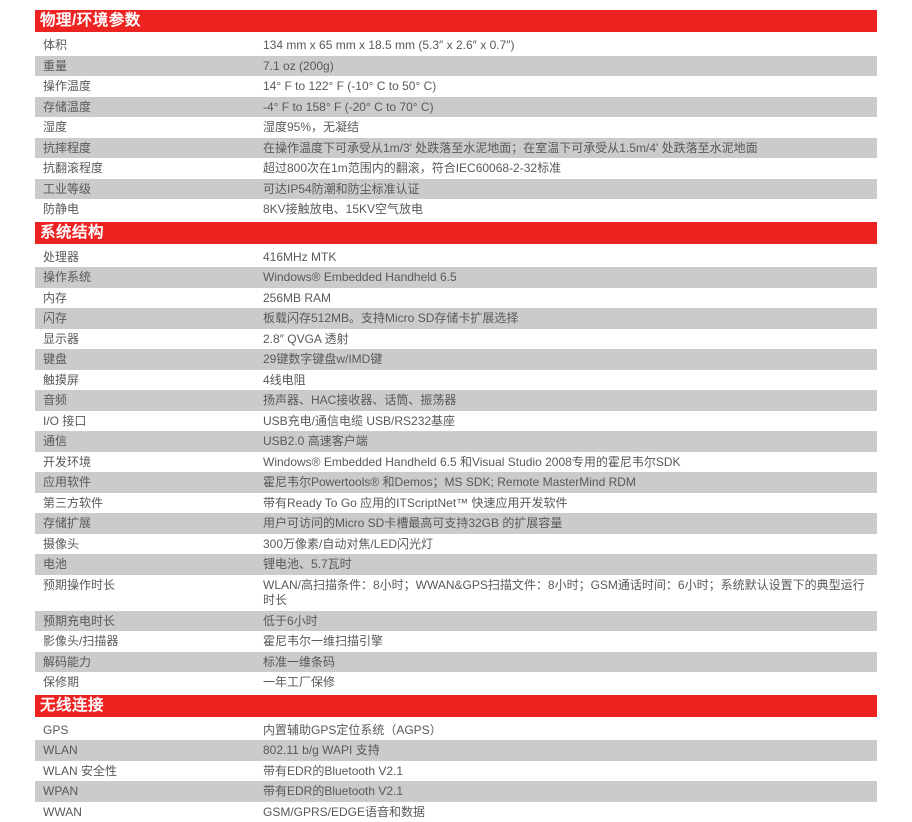 The height and width of the screenshot is (822, 912). I want to click on spec-label: I/O 接口, so click(149, 421).